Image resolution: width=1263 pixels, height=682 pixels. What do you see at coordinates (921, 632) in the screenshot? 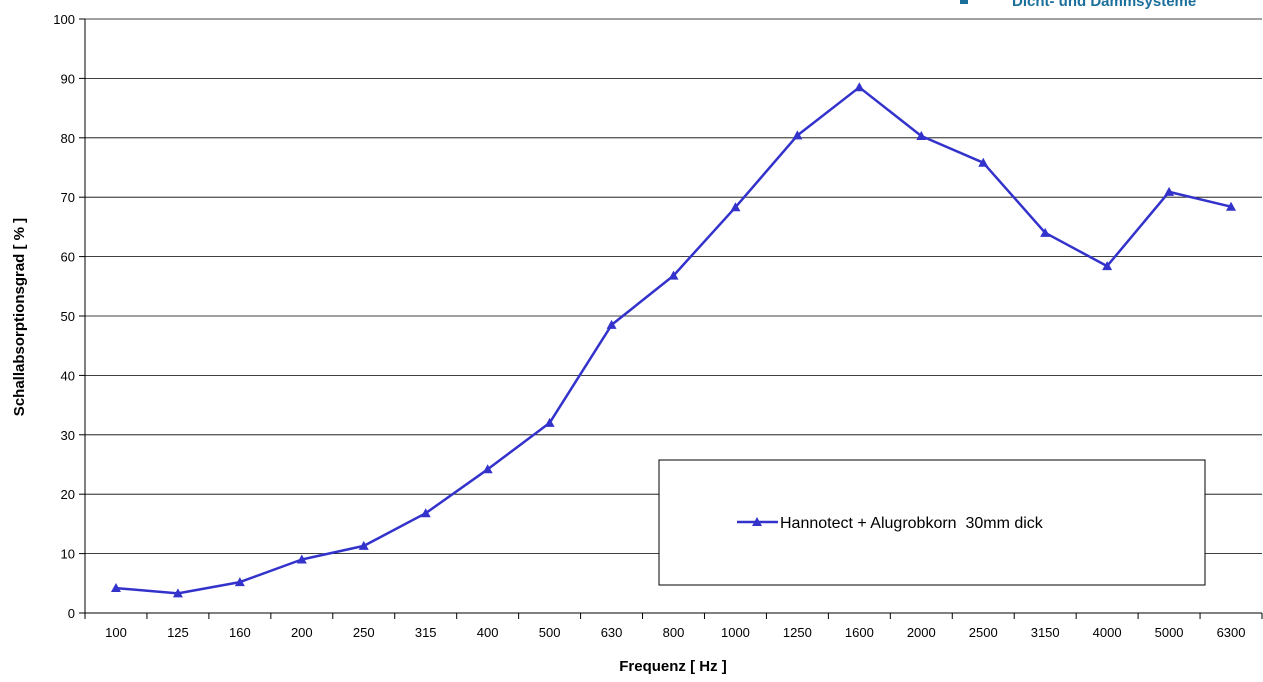
I see `x-tick-label: 2000` at bounding box center [921, 632].